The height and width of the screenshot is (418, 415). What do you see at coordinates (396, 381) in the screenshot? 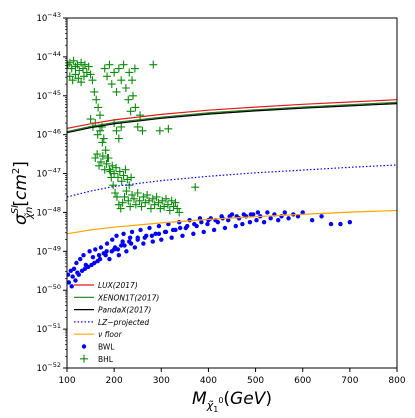
I see `x-tick-label: 800` at bounding box center [396, 381].